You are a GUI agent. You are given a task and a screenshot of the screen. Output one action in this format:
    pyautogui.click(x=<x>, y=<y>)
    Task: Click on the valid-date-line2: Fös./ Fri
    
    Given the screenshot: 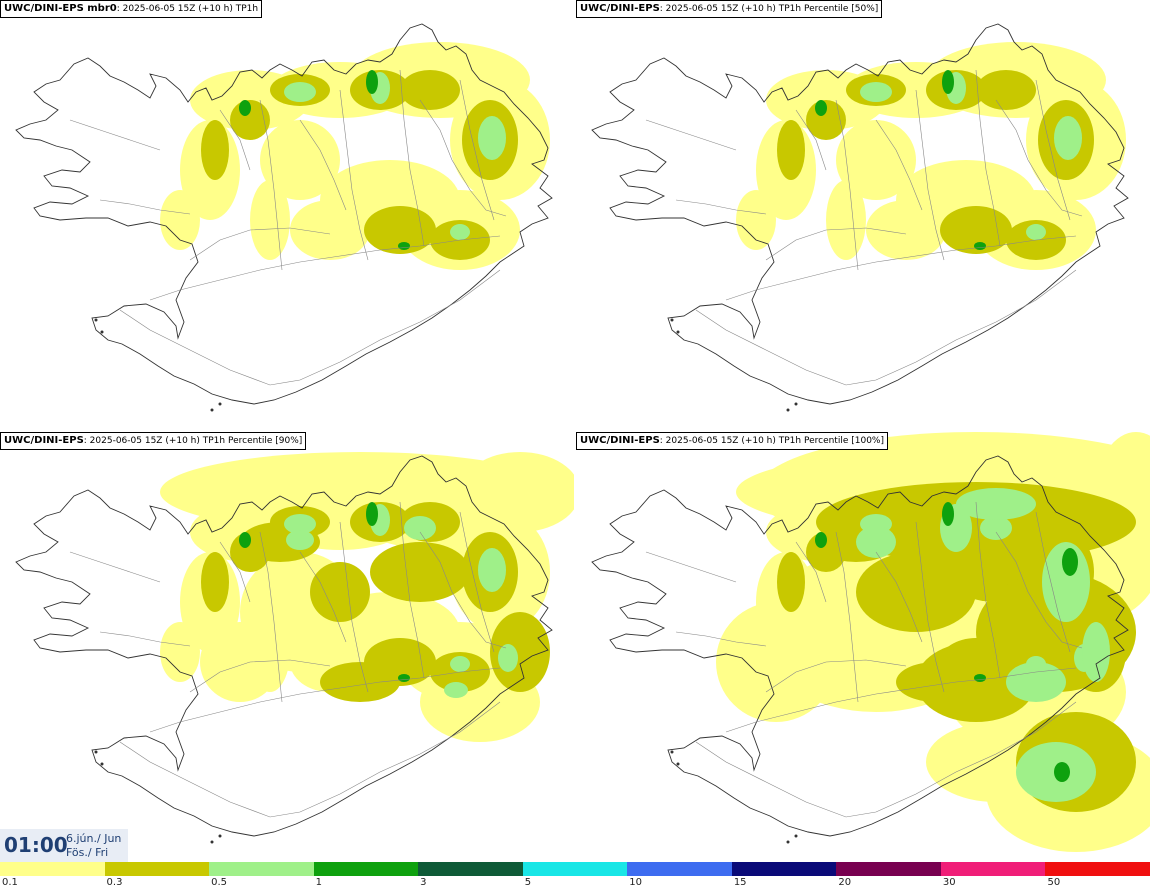 What is the action you would take?
    pyautogui.click(x=87, y=852)
    